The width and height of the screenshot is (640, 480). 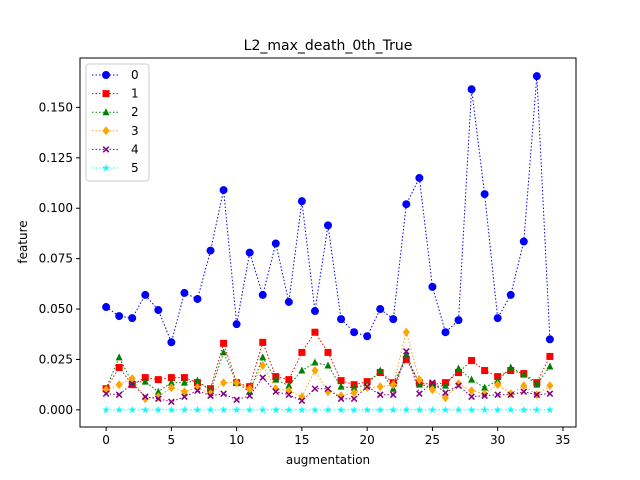 What do you see at coordinates (115, 131) in the screenshot?
I see `legend-item-3: 3` at bounding box center [115, 131].